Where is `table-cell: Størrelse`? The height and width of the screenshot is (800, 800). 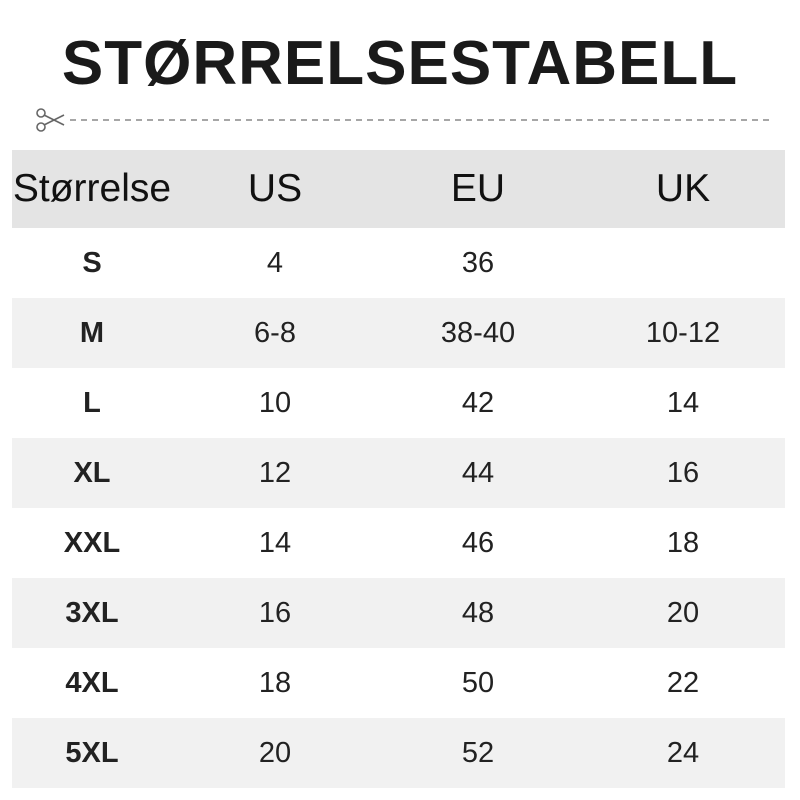 table-cell: Størrelse is located at coordinates (92, 188).